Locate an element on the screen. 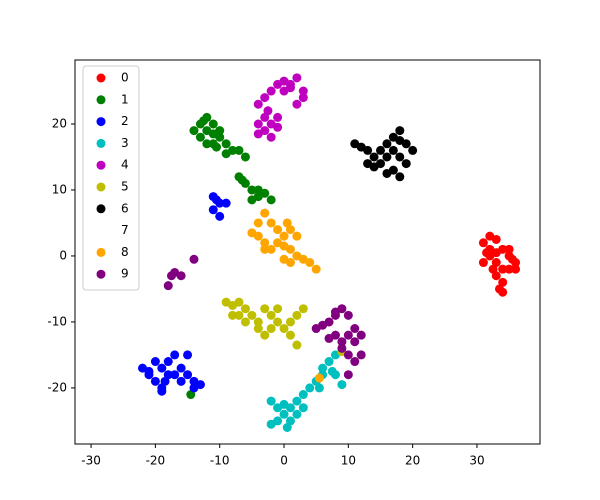  y-tick-label: 20 is located at coordinates (59, 124).